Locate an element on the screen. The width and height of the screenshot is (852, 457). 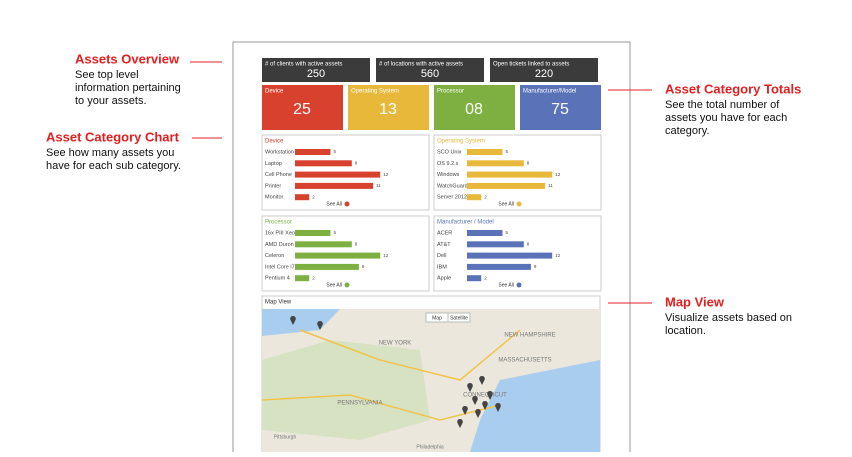
bar-label: Workstation is located at coordinates (279, 152).